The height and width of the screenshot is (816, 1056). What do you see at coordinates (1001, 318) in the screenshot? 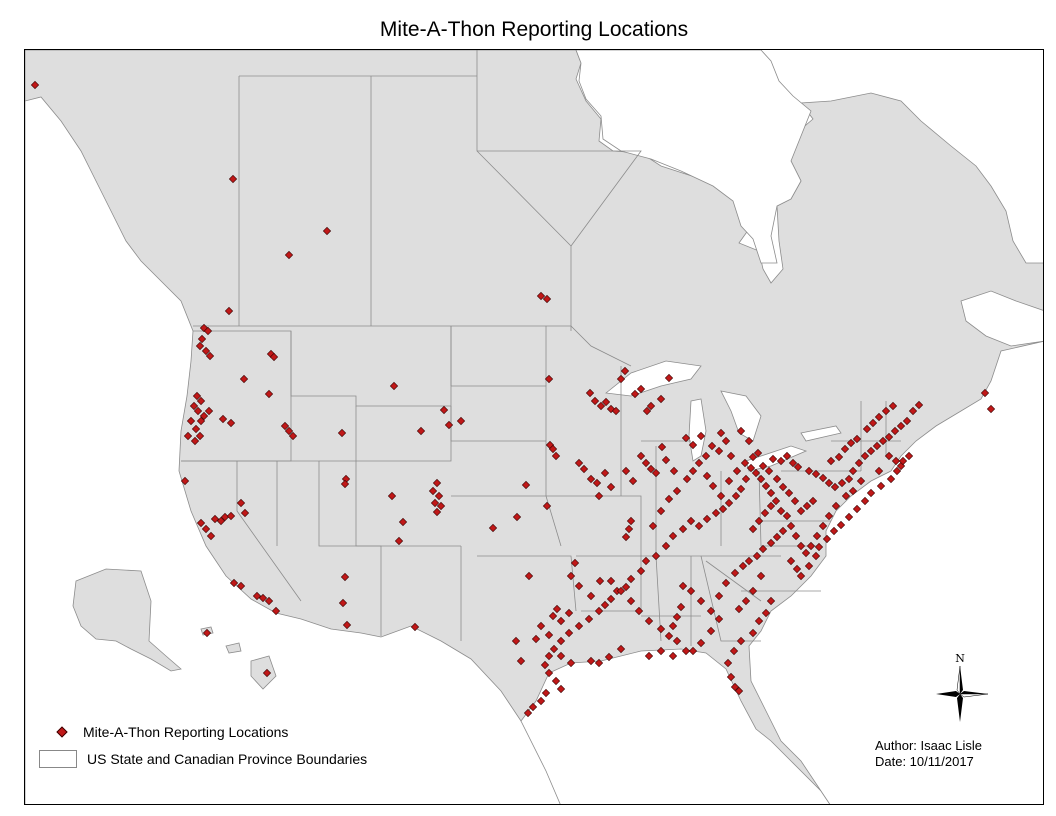
I see `gulf-of-st-lawrence` at bounding box center [1001, 318].